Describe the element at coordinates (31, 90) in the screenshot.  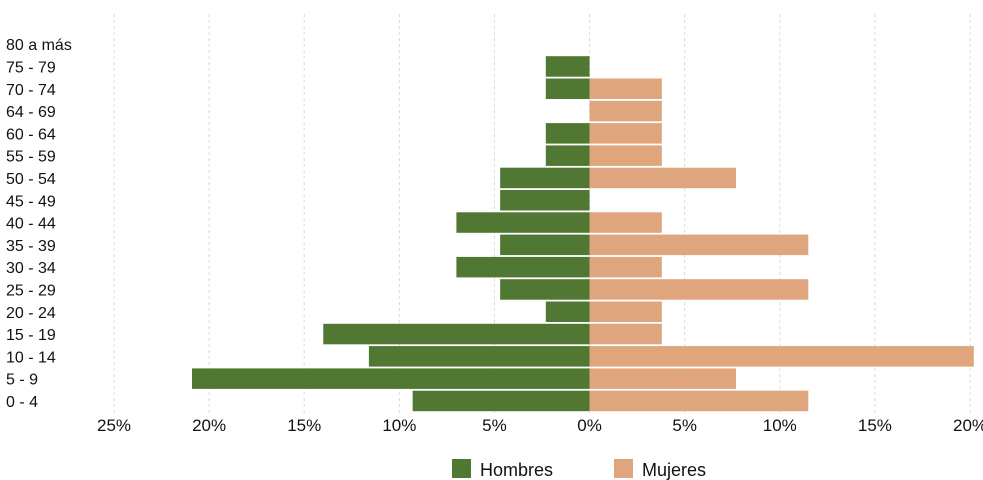
I see `category-label: 70 - 74` at that location.